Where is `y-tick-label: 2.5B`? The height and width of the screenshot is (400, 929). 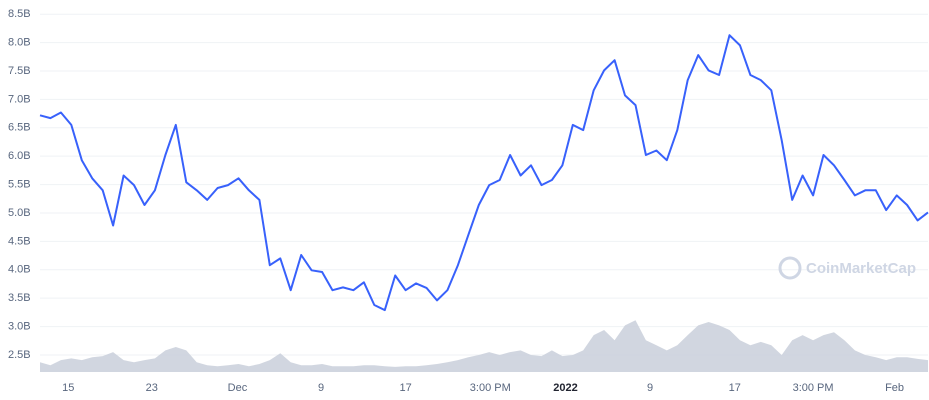 y-tick-label: 2.5B is located at coordinates (19, 355).